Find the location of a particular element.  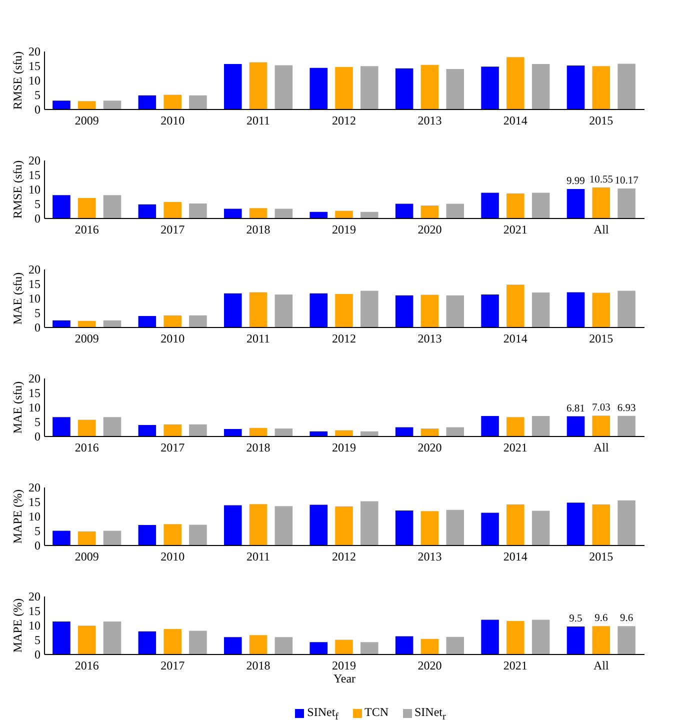

y-axis-title: MAE (sfu) is located at coordinates (17, 407).